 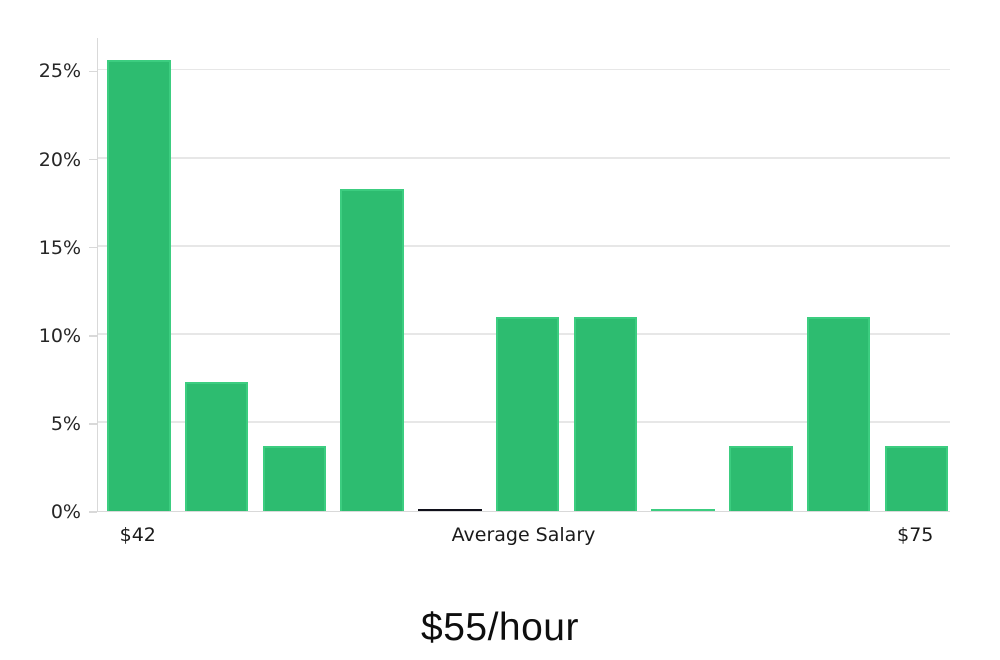 I want to click on x-axis-label: Average Salary, so click(x=523, y=535).